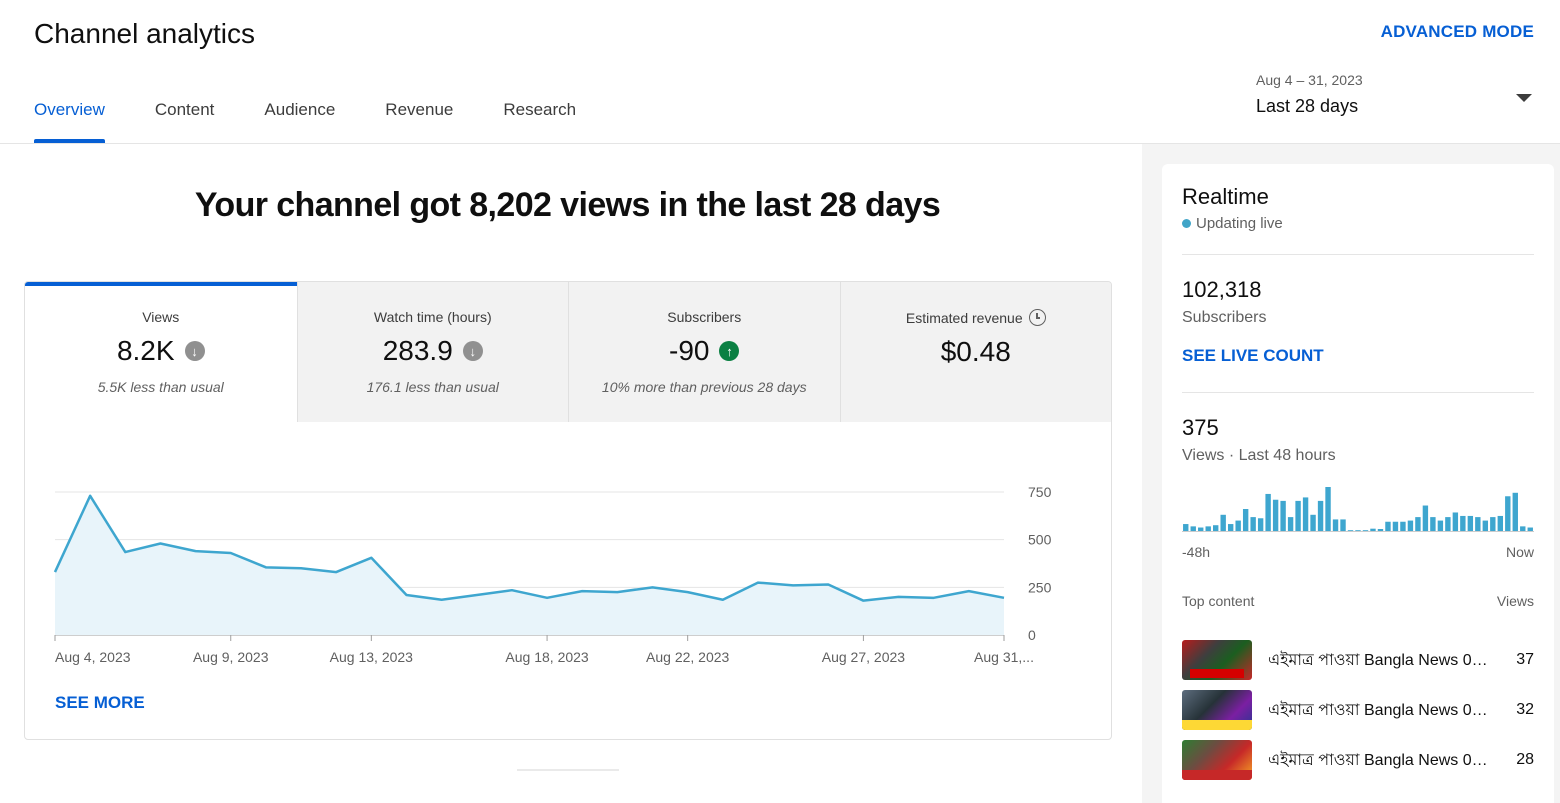 The width and height of the screenshot is (1560, 803). What do you see at coordinates (1196, 552) in the screenshot?
I see `bar-chart-start-label: -48h` at bounding box center [1196, 552].